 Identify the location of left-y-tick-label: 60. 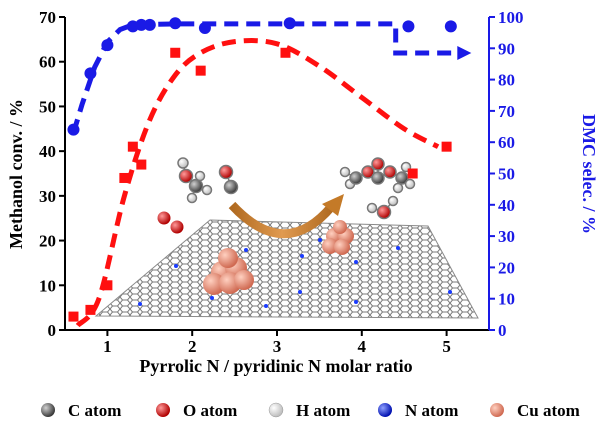
(47, 62).